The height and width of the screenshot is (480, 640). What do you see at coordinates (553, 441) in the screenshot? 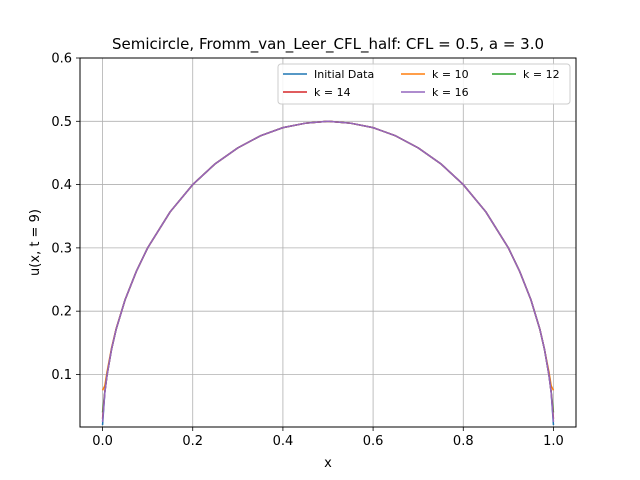
I see `x-tick-label: 1.0` at bounding box center [553, 441].